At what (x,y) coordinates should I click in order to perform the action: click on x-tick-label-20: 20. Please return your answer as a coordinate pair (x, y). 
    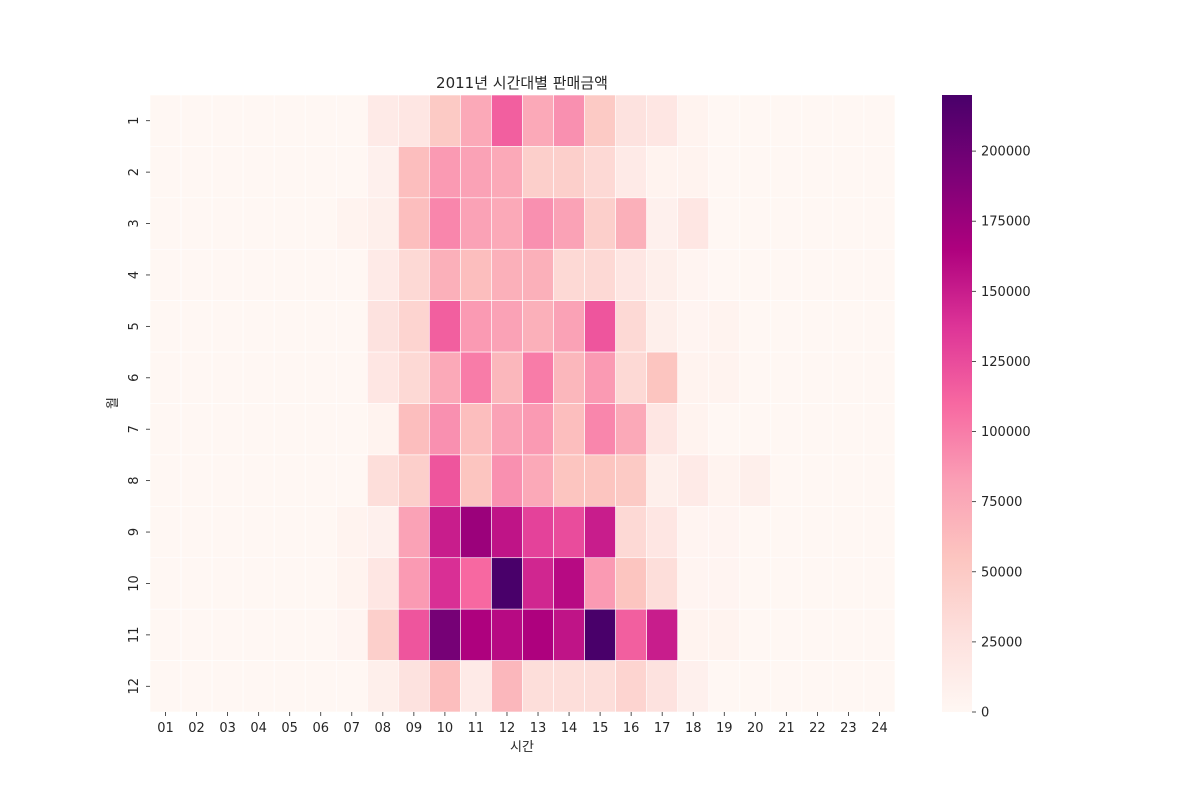
    Looking at the image, I should click on (755, 728).